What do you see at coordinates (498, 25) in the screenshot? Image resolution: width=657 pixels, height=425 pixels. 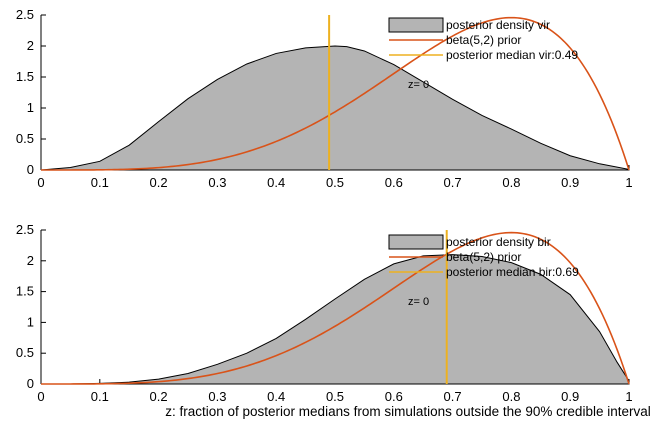 I see `legend-label: posterior density vir` at bounding box center [498, 25].